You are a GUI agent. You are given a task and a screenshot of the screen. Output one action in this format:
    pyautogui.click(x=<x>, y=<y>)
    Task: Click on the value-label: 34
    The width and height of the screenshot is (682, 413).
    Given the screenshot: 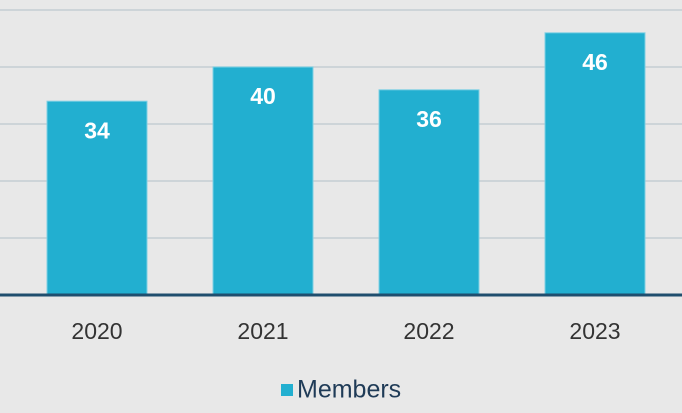 What is the action you would take?
    pyautogui.click(x=97, y=130)
    